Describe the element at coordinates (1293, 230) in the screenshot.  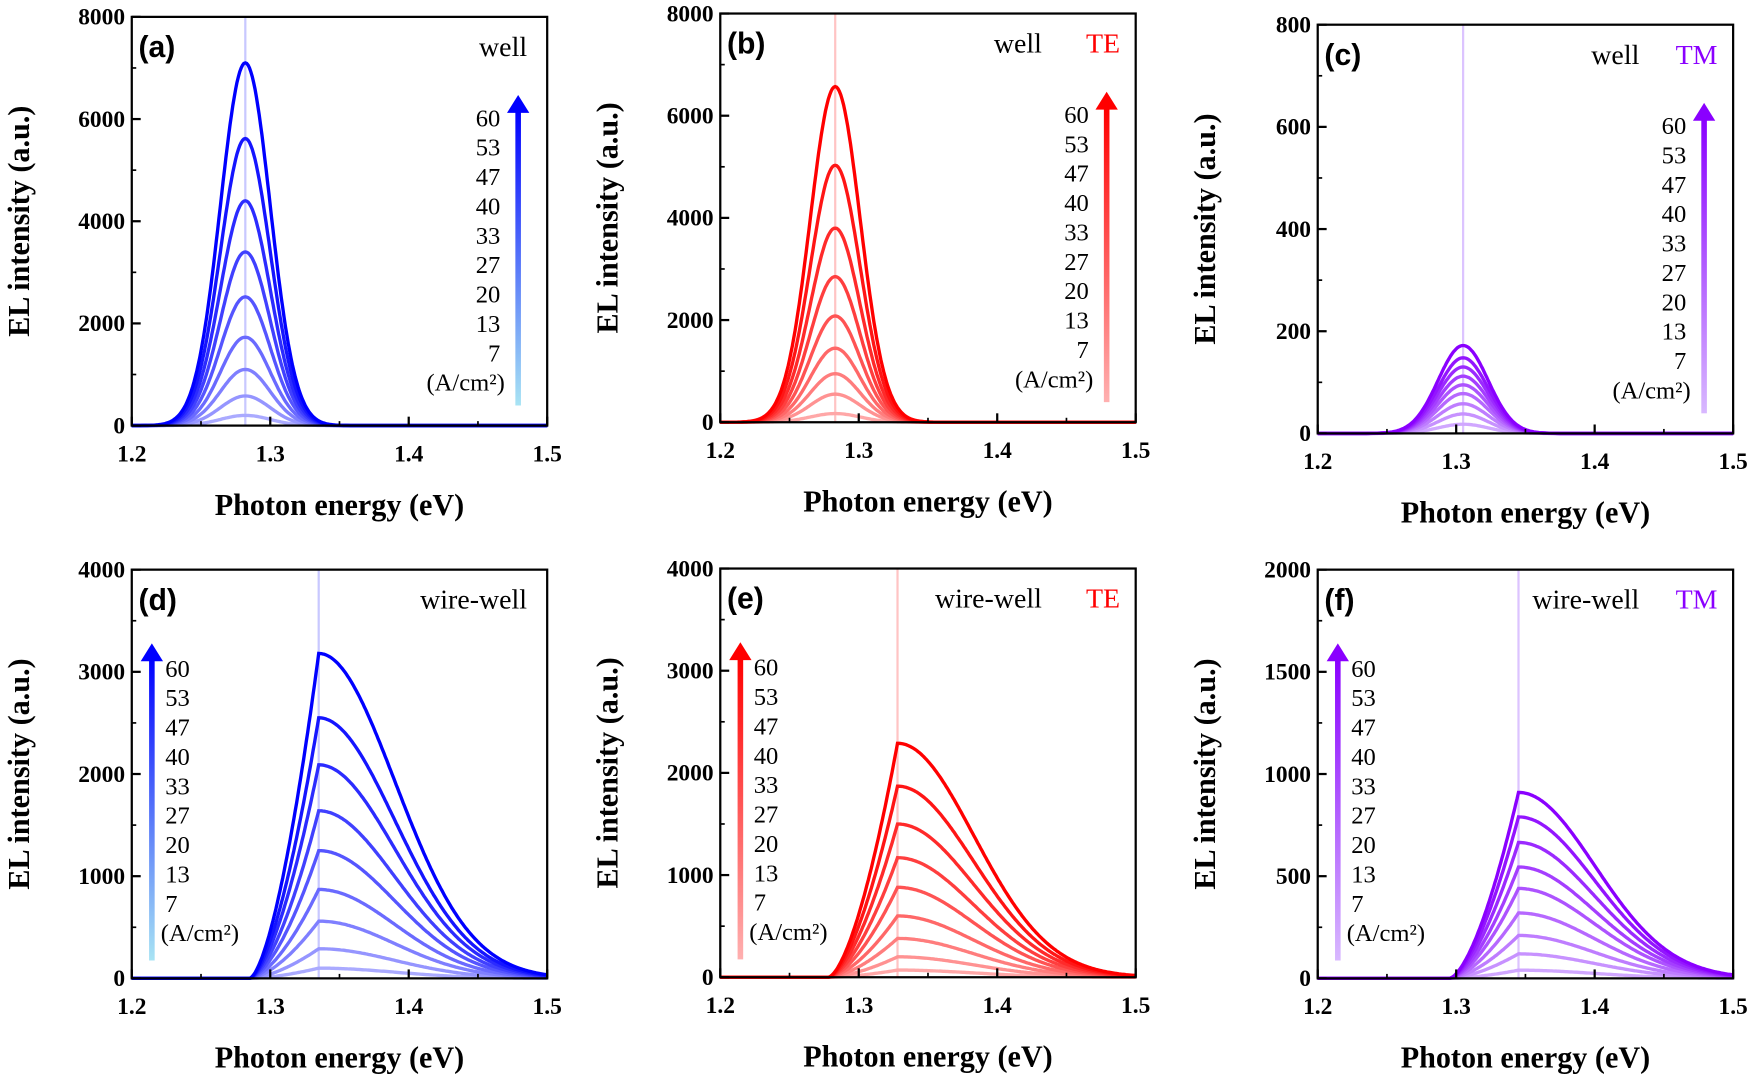
I see `y-tick-label: 400` at that location.